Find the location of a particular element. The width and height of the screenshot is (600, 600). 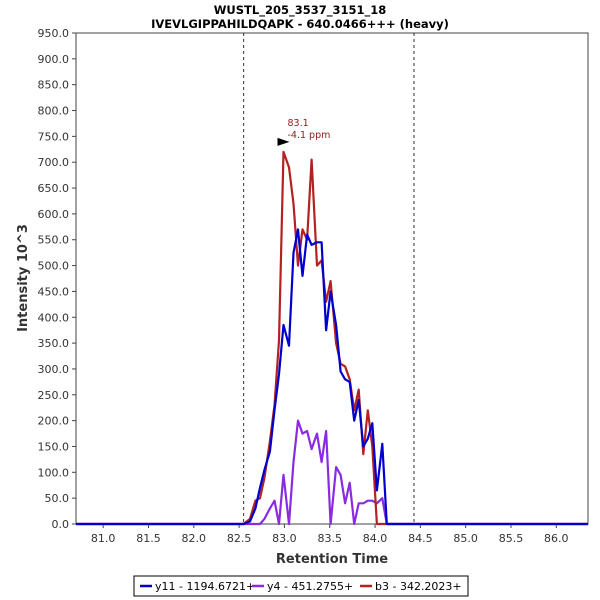

legend-label: y4 - 451.2755+ is located at coordinates (310, 586).